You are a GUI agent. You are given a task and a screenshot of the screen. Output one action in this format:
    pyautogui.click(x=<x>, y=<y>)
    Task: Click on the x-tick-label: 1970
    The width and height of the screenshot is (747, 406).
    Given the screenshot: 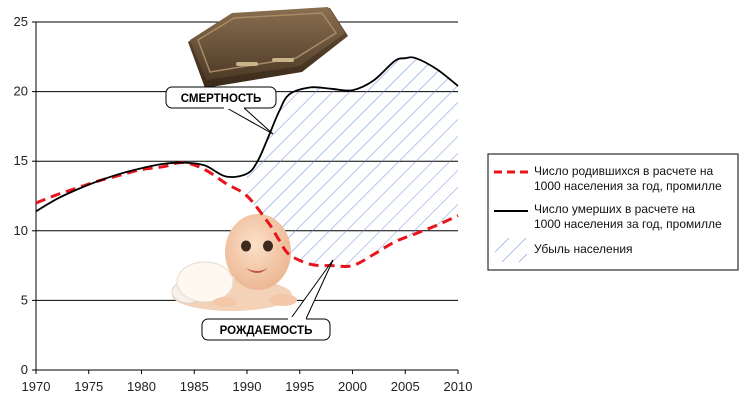 What is the action you would take?
    pyautogui.click(x=36, y=386)
    